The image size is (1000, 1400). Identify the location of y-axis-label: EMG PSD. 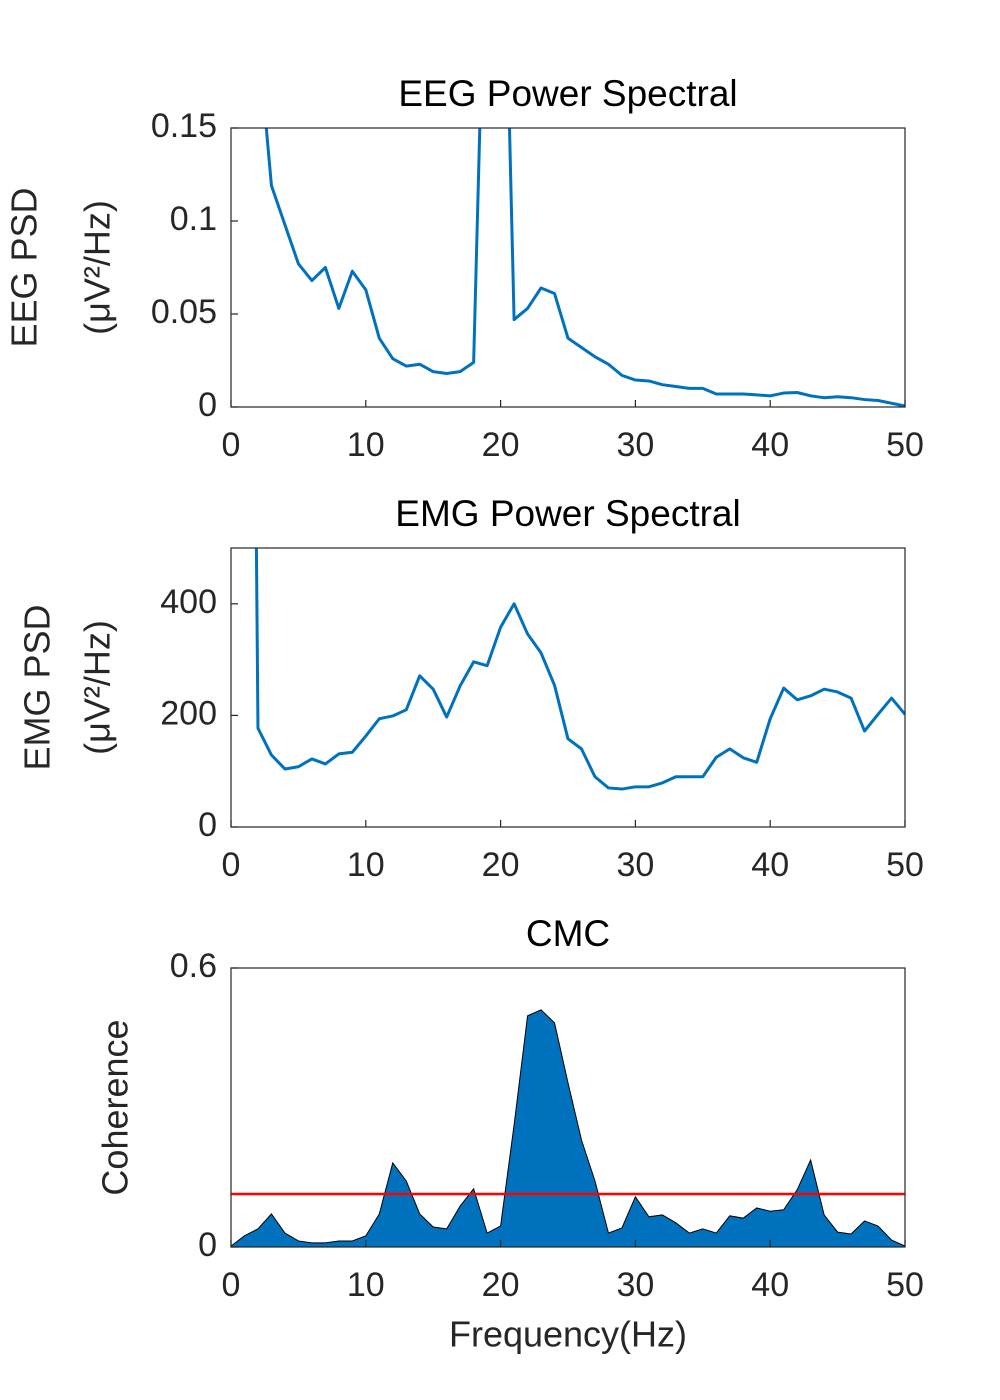
(37, 687).